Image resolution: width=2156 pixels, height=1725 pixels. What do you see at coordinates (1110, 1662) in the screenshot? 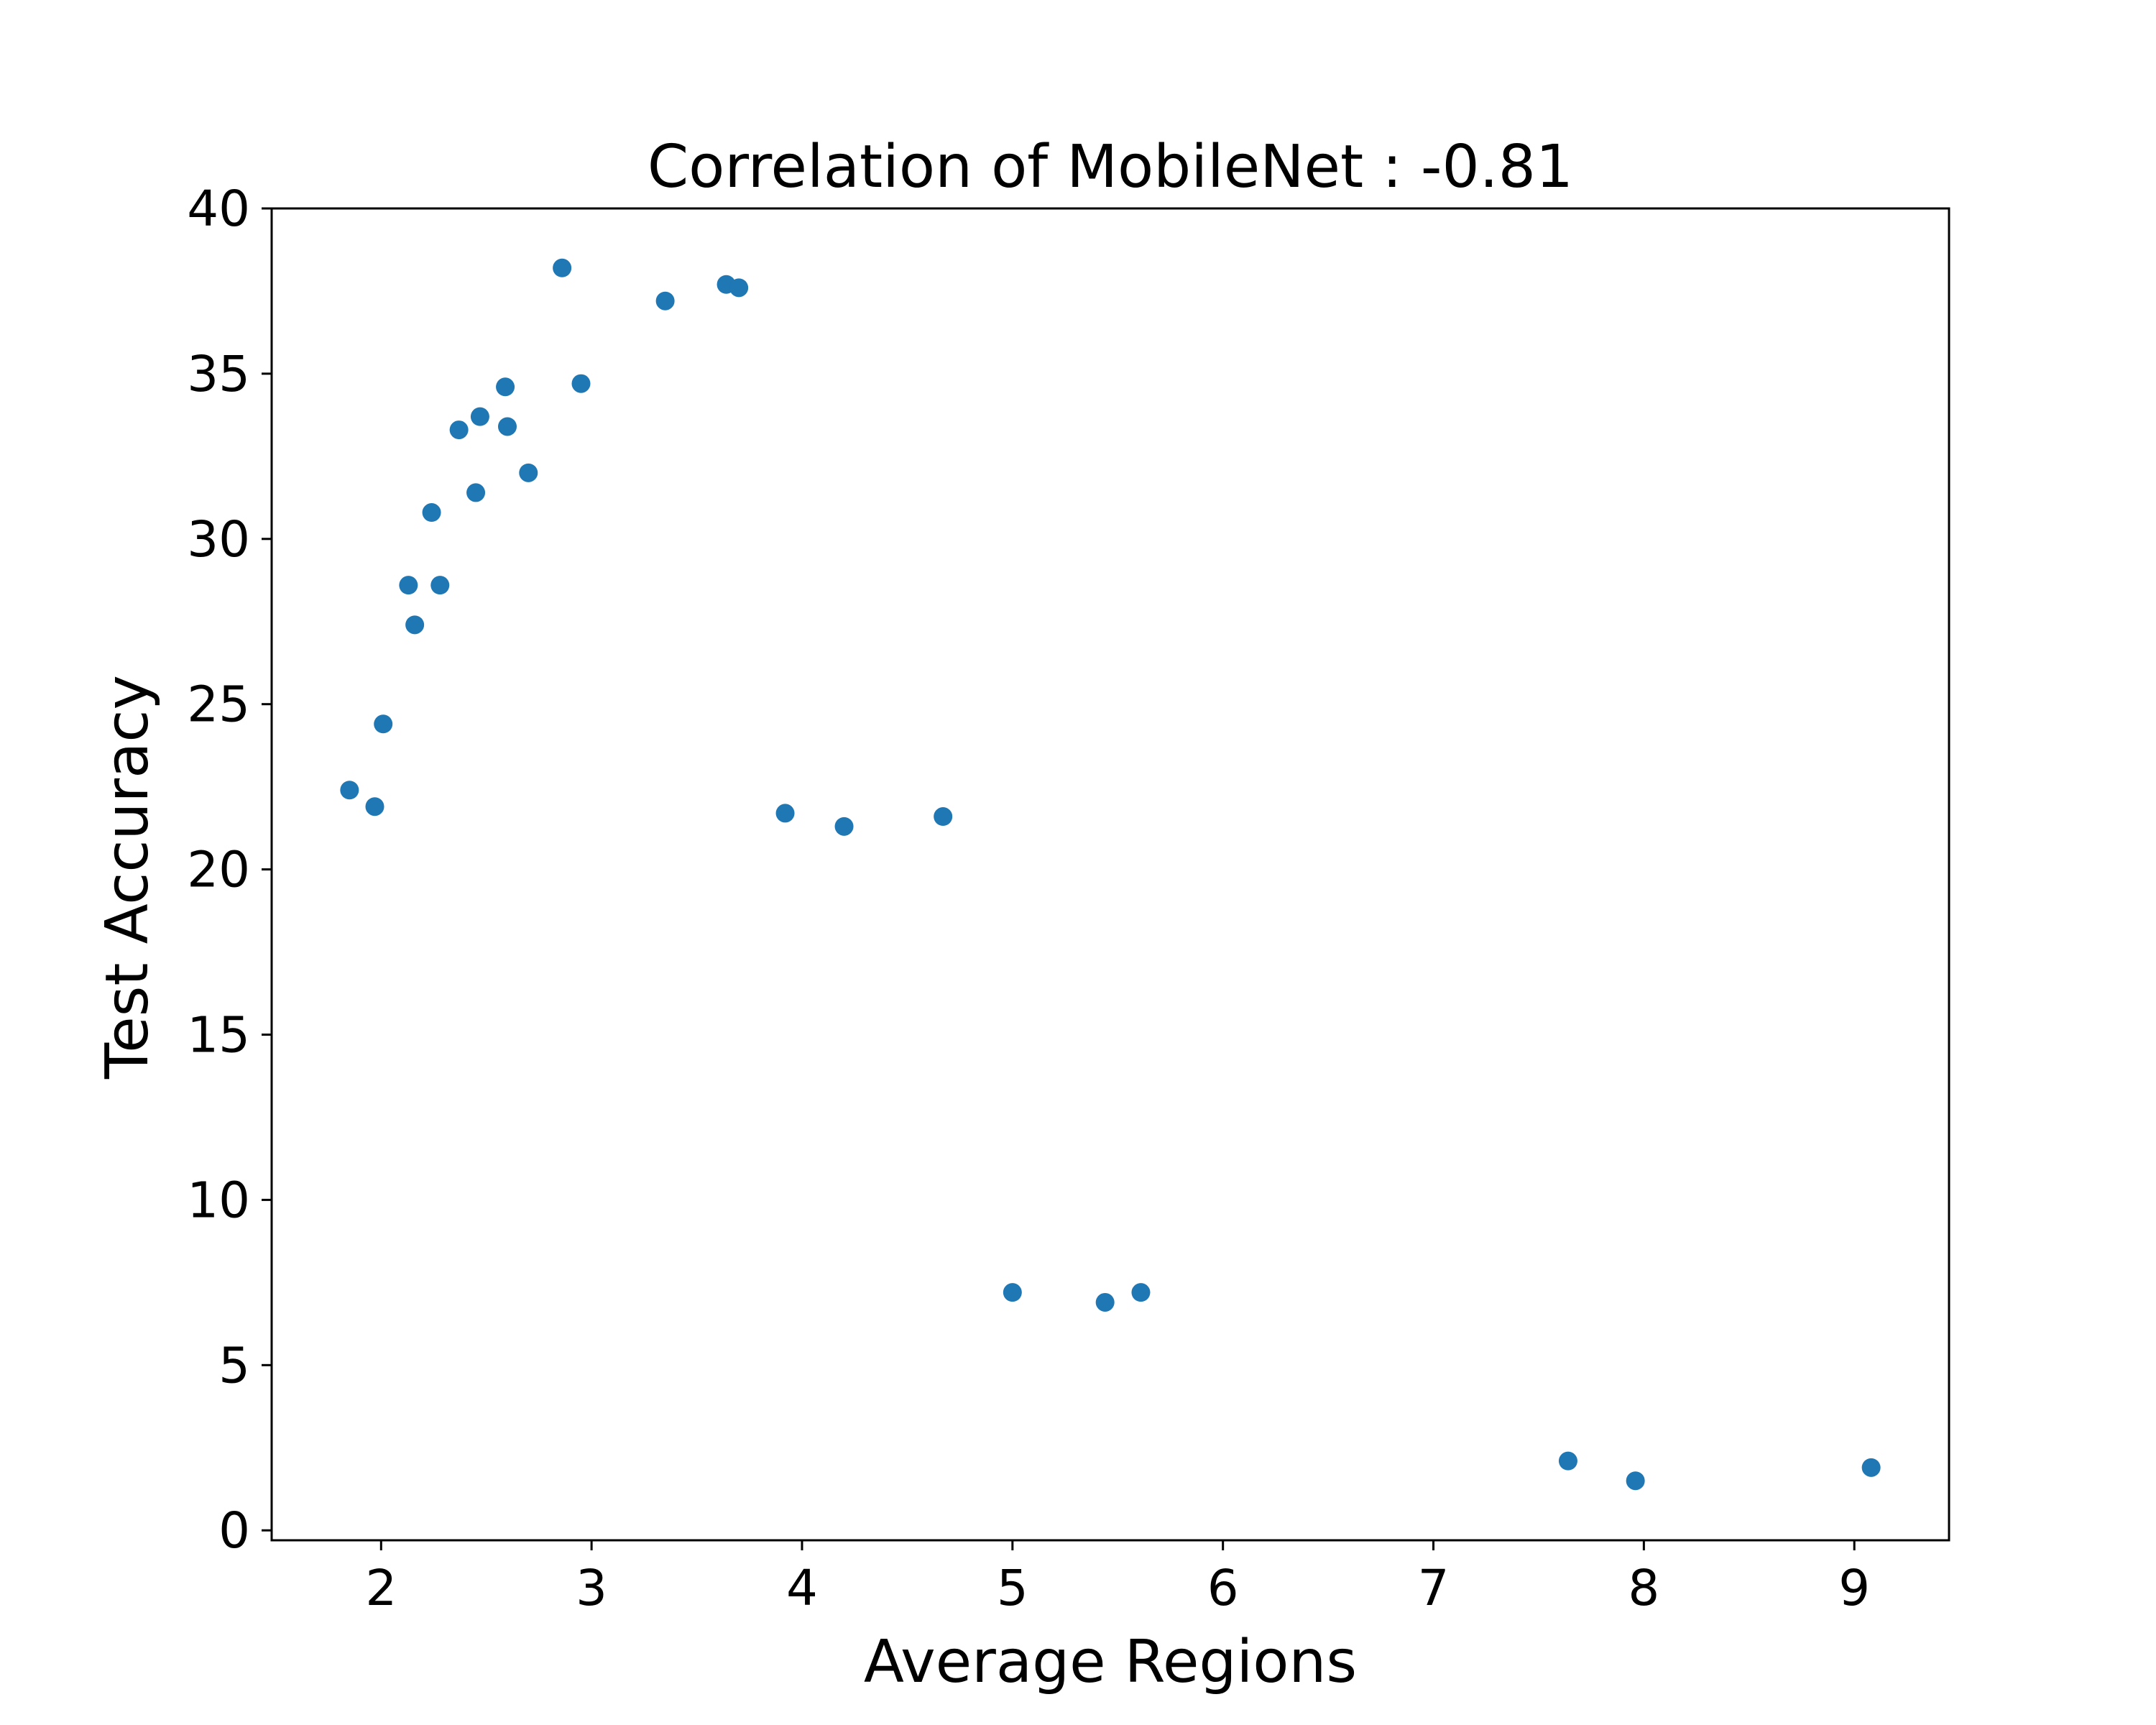
I see `x-axis-label: Average Regions` at bounding box center [1110, 1662].